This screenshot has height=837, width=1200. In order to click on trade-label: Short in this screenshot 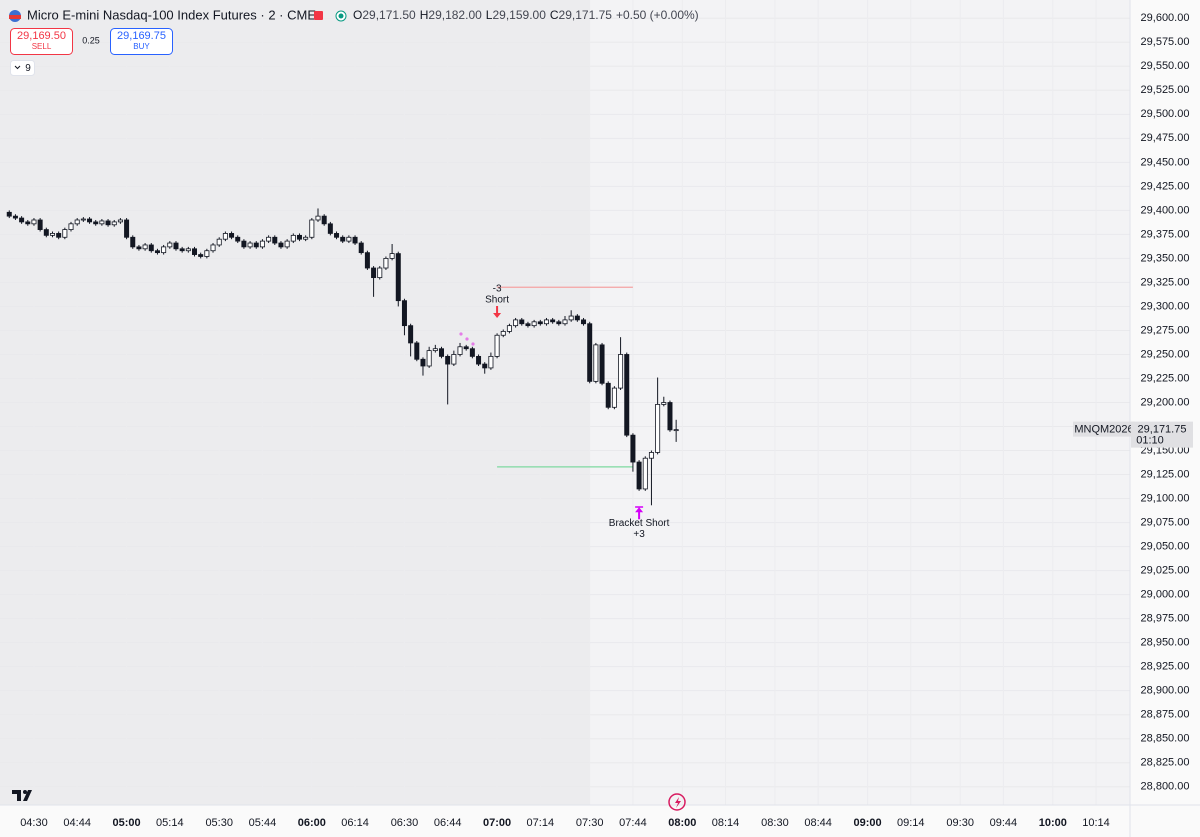, I will do `click(497, 300)`.